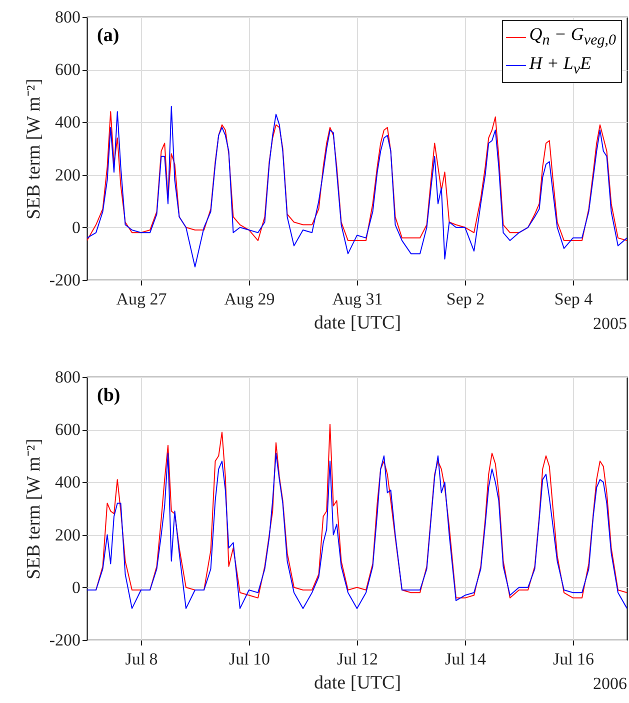 This screenshot has width=629, height=703. What do you see at coordinates (560, 66) in the screenshot?
I see `legend-label: H + L$_{v}$E` at bounding box center [560, 66].